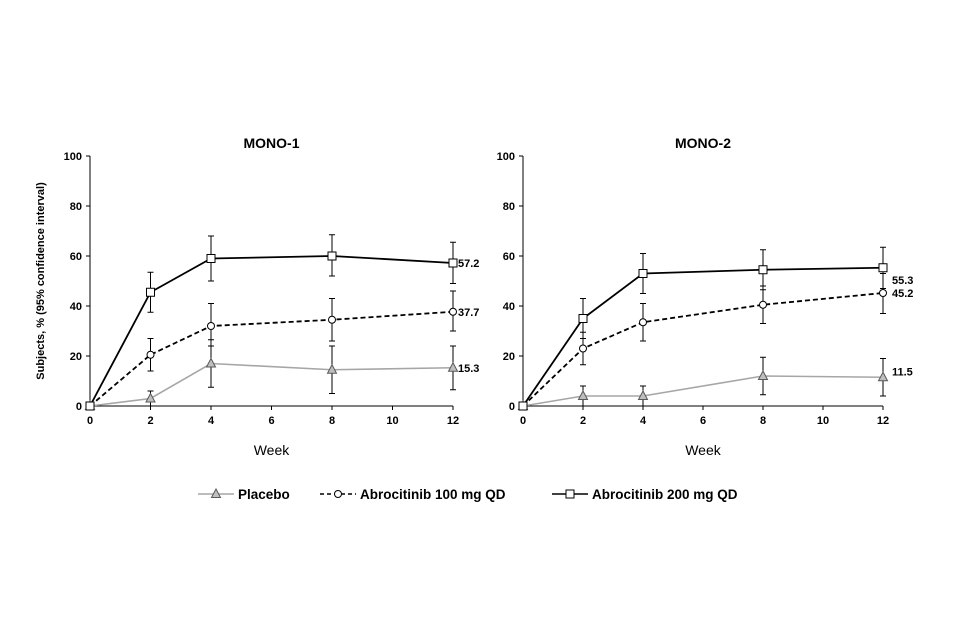 This screenshot has height=640, width=960. What do you see at coordinates (468, 264) in the screenshot?
I see `data-label: 57.2` at bounding box center [468, 264].